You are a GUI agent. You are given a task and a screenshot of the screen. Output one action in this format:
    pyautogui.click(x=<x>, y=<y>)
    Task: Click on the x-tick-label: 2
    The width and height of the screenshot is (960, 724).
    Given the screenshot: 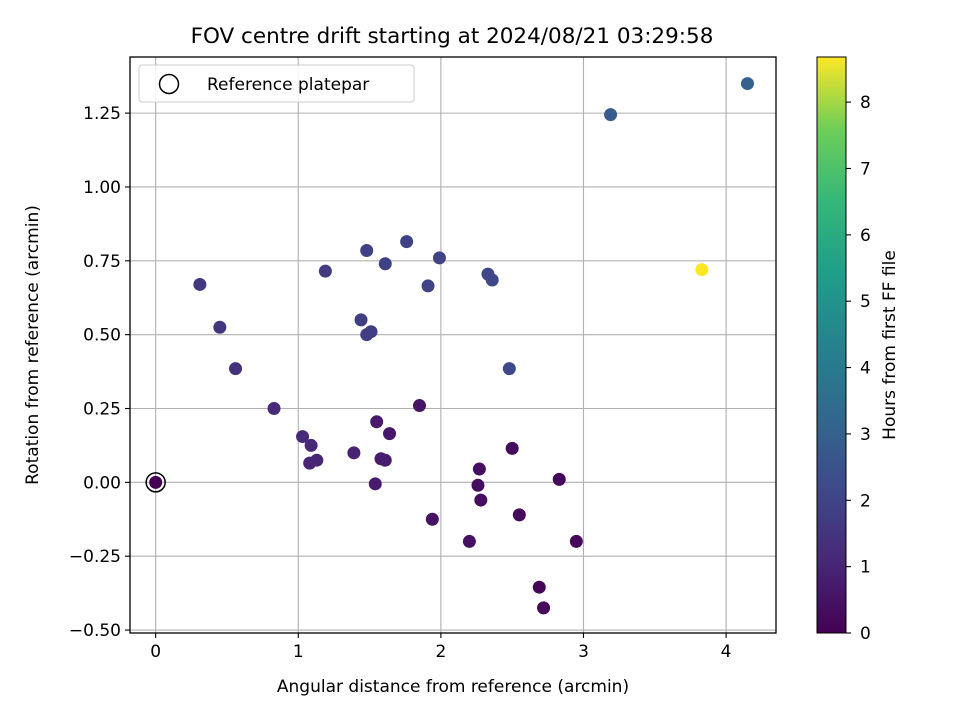 What is the action you would take?
    pyautogui.click(x=440, y=652)
    